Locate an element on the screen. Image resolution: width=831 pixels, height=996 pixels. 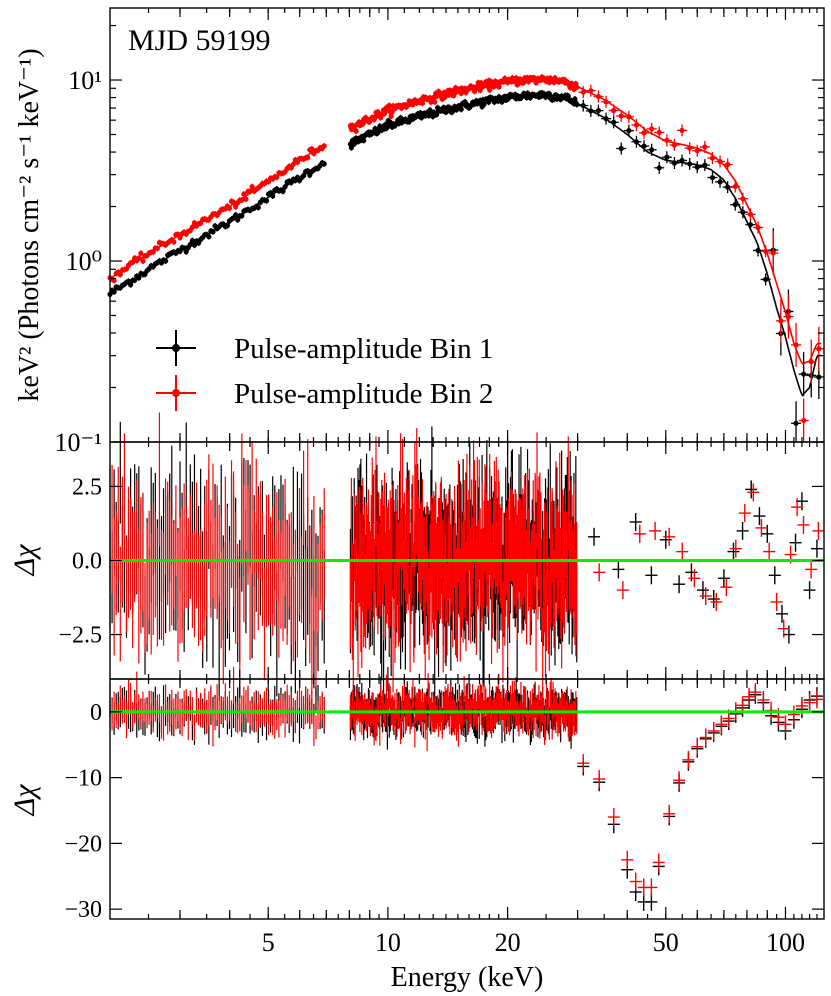
y-tick-label: −2.5 is located at coordinates (80, 636).